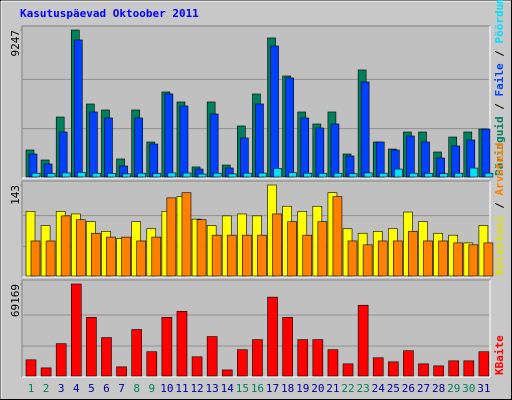 The image size is (512, 400). I want to click on x-tick-label: 17, so click(272, 388).